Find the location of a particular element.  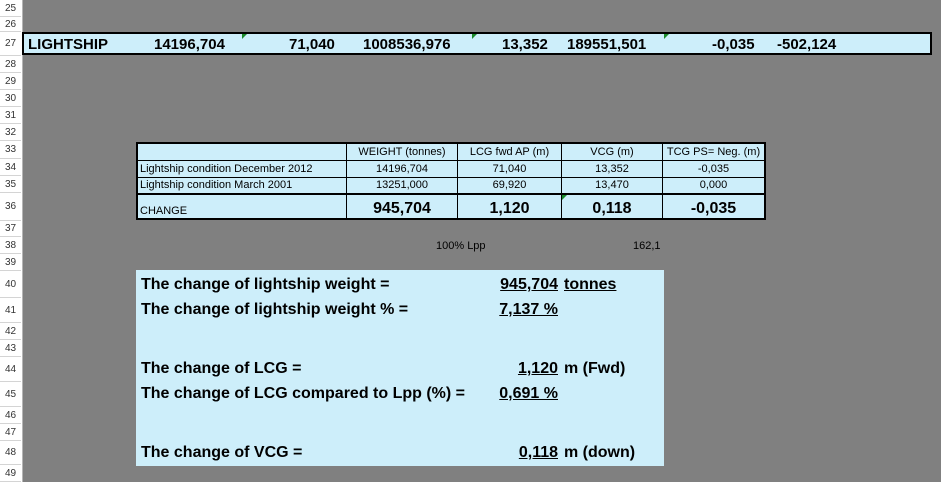

cell-weight-2001: 13251,000 is located at coordinates (402, 185).